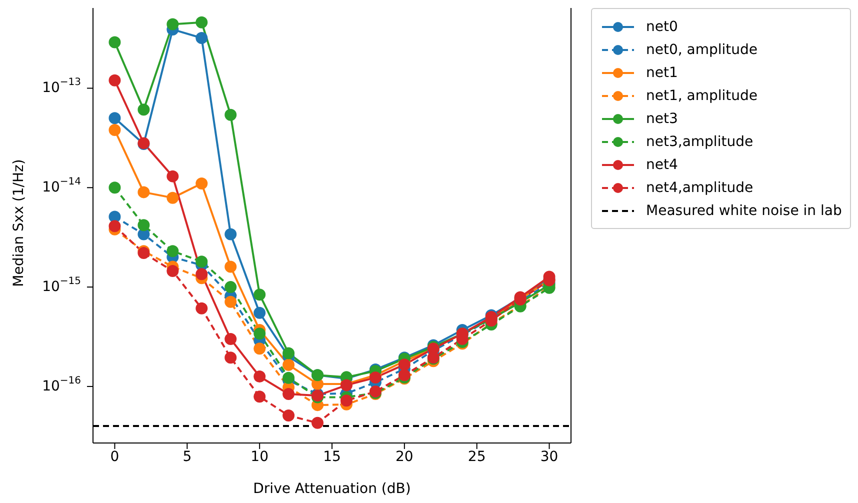  What do you see at coordinates (549, 456) in the screenshot?
I see `x-tick-label: 30` at bounding box center [549, 456].